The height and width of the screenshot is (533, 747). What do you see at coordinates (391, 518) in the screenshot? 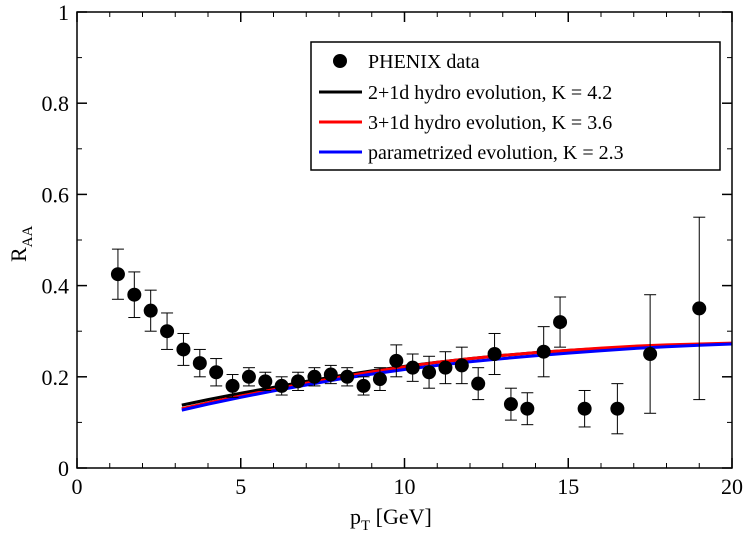
I see `x-axis-label: pT [GeV]` at bounding box center [391, 518].